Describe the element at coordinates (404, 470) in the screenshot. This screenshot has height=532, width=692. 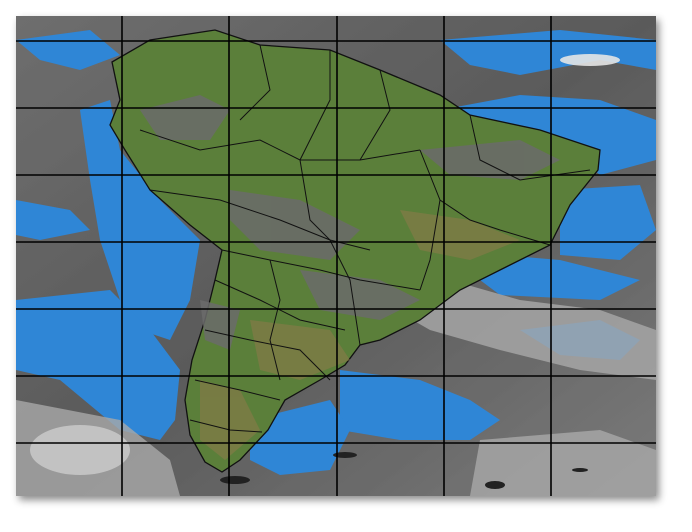
I see `islands` at that location.